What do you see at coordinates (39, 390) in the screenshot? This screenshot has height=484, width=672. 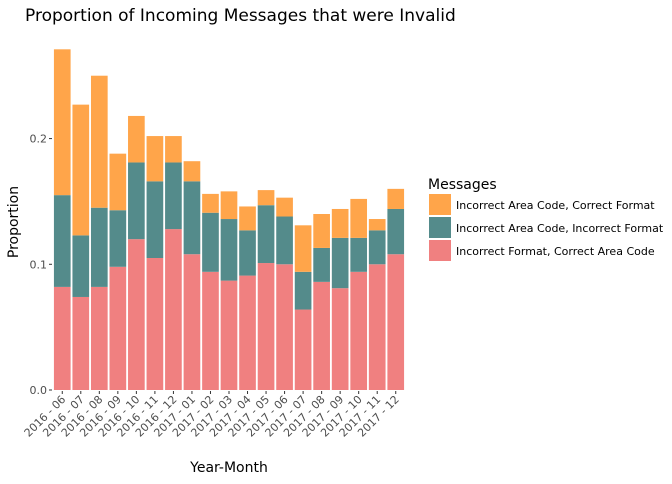 I see `y-tick-label: 0.0` at bounding box center [39, 390].